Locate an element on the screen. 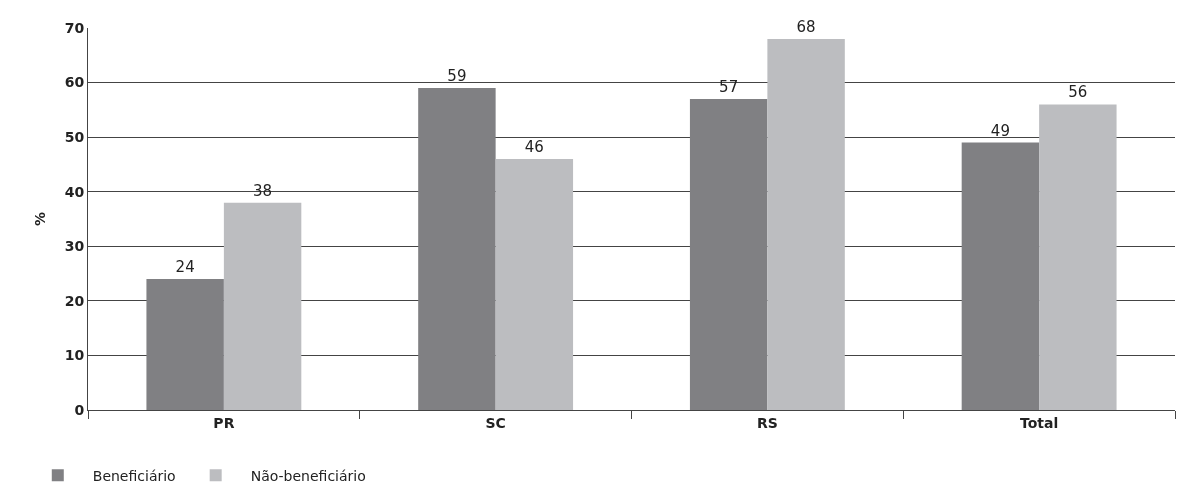 This screenshot has height=504, width=1200. y-tick-label: 40 is located at coordinates (74, 191).